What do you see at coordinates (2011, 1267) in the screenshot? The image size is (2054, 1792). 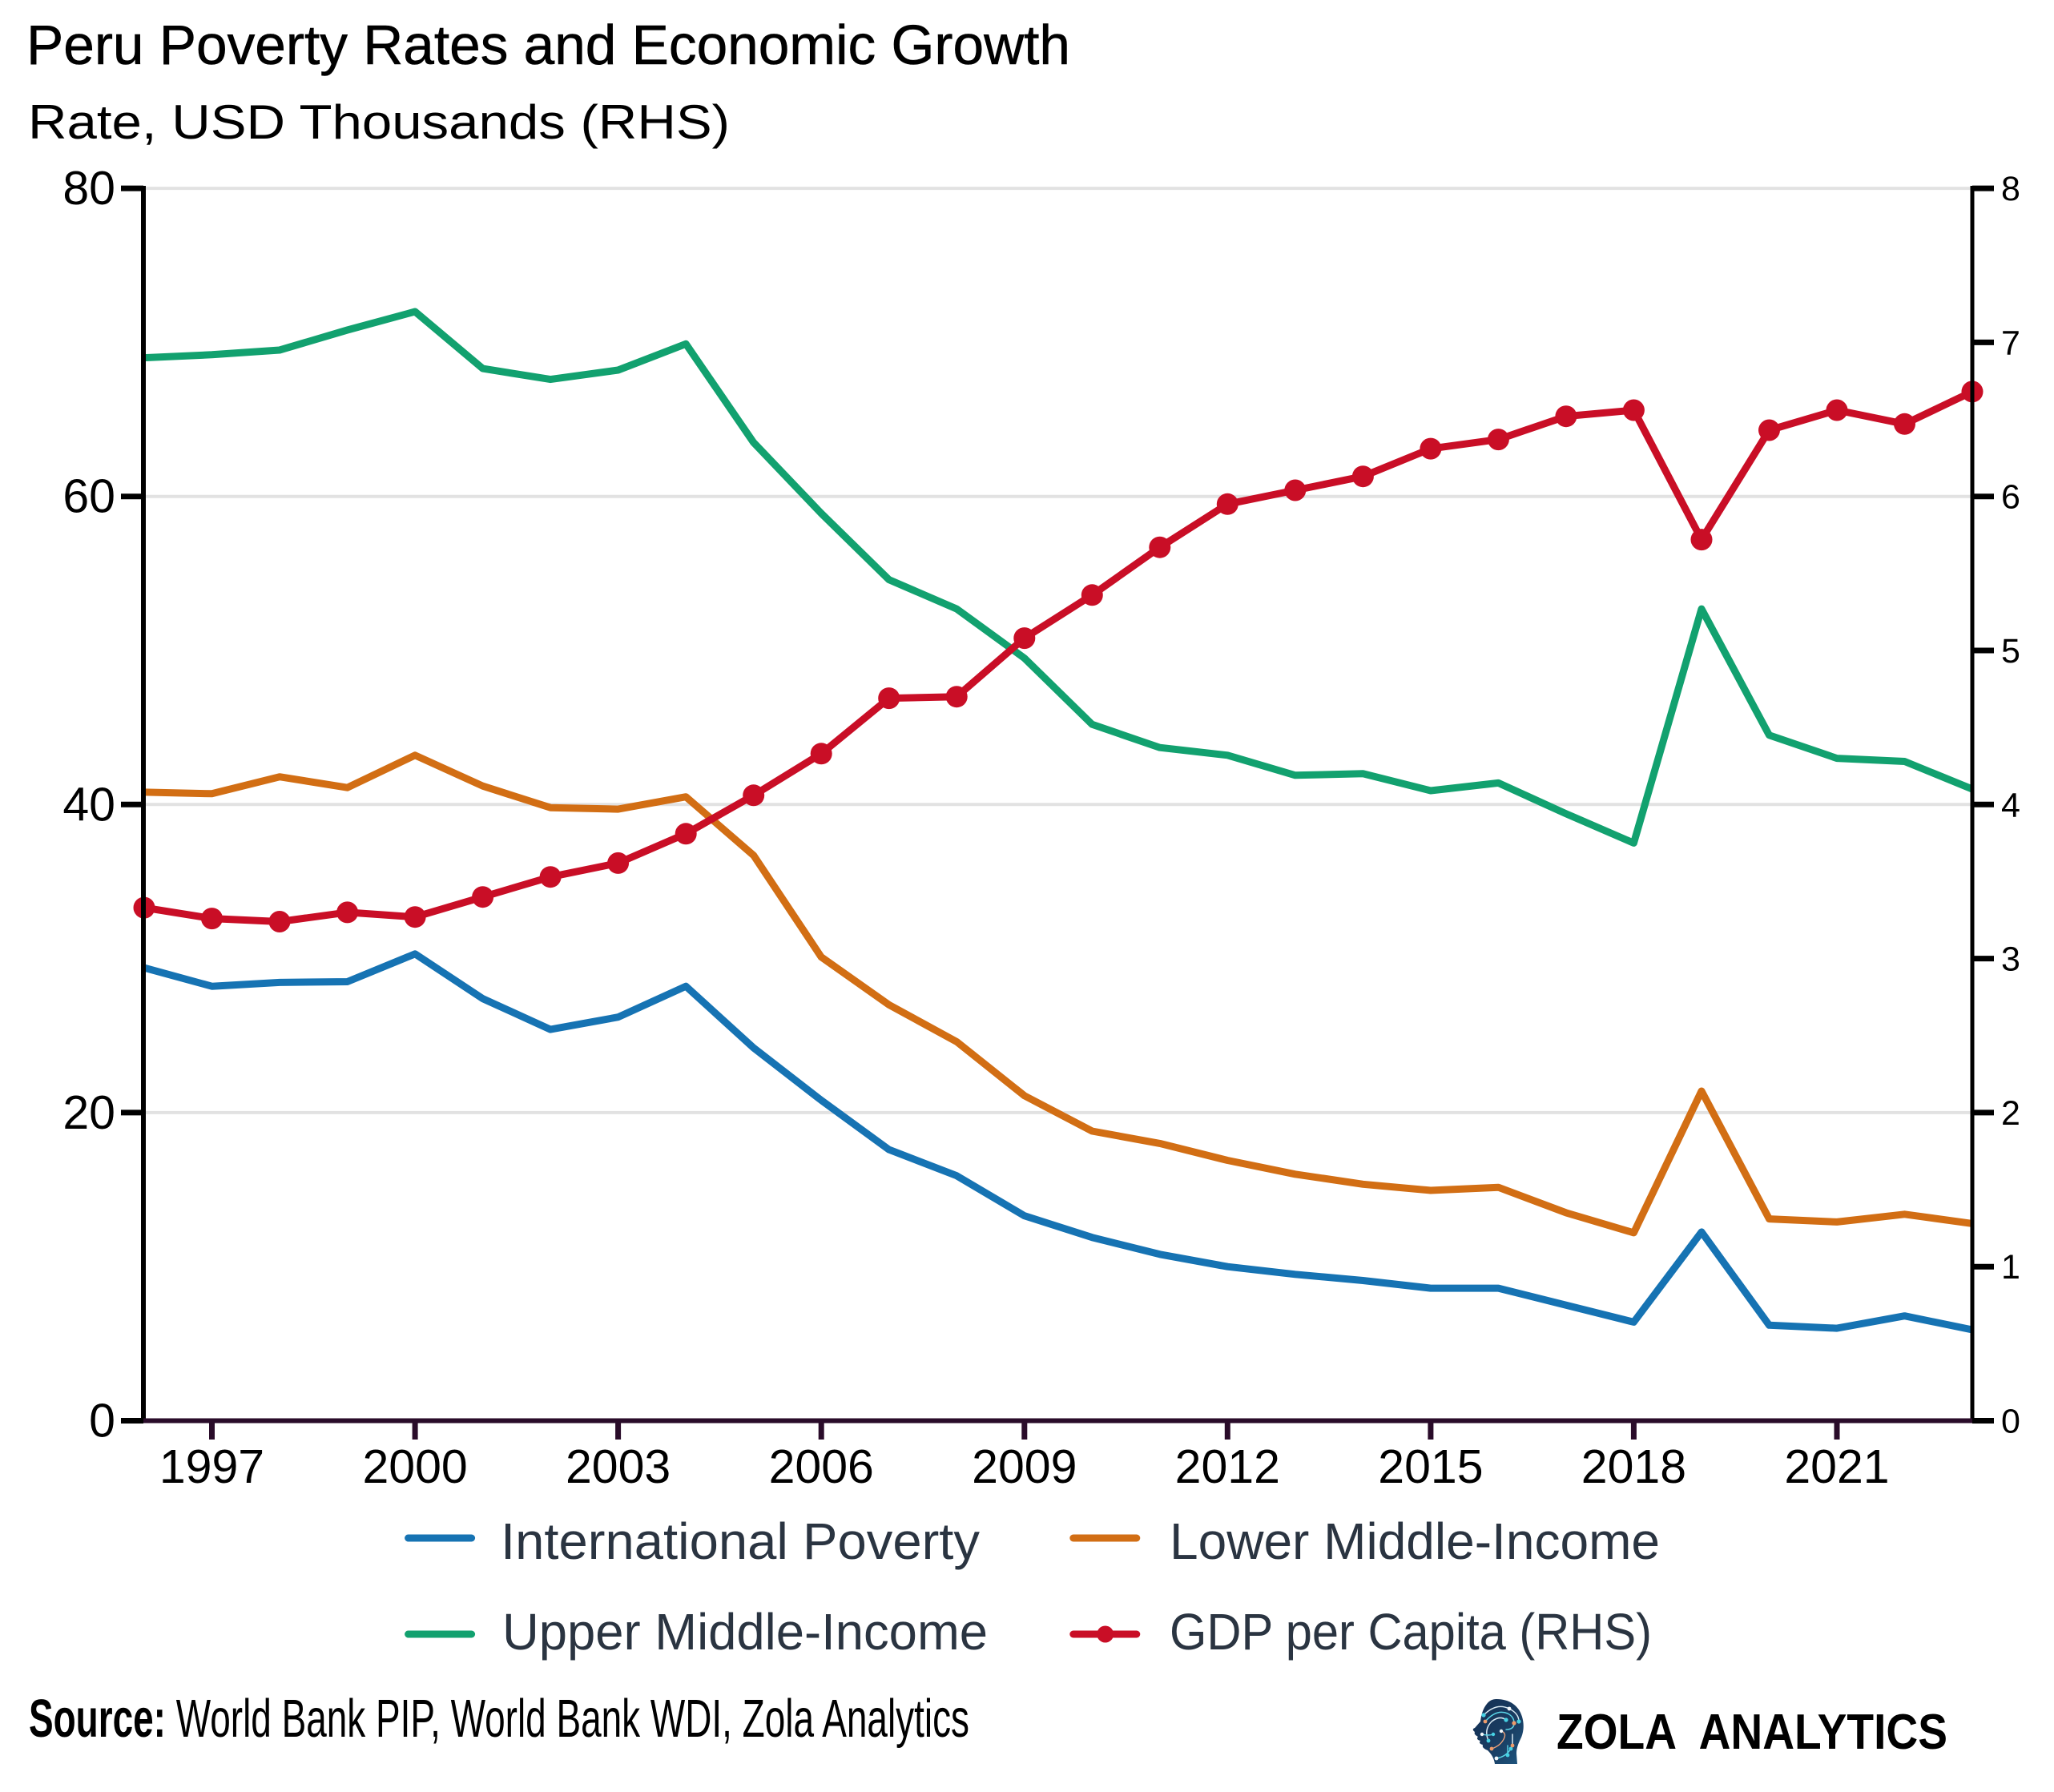 I see `svg-text: 1` at bounding box center [2011, 1267].